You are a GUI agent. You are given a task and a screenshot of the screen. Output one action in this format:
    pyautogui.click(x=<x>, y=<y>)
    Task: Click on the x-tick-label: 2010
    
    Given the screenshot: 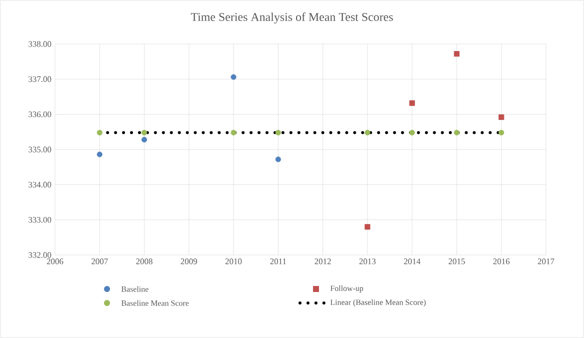 What is the action you would take?
    pyautogui.click(x=233, y=261)
    